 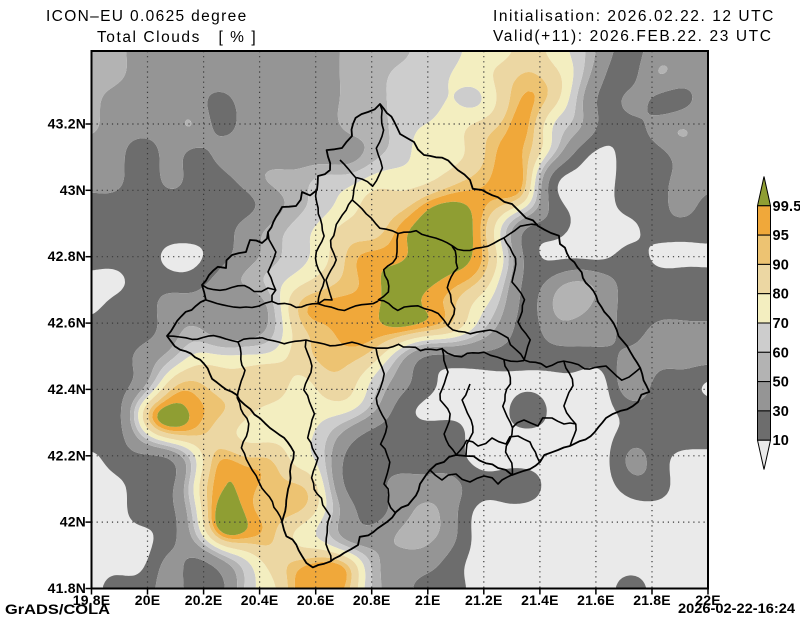 What do you see at coordinates (67, 389) in the screenshot?
I see `svg-text: 42.4N` at bounding box center [67, 389].